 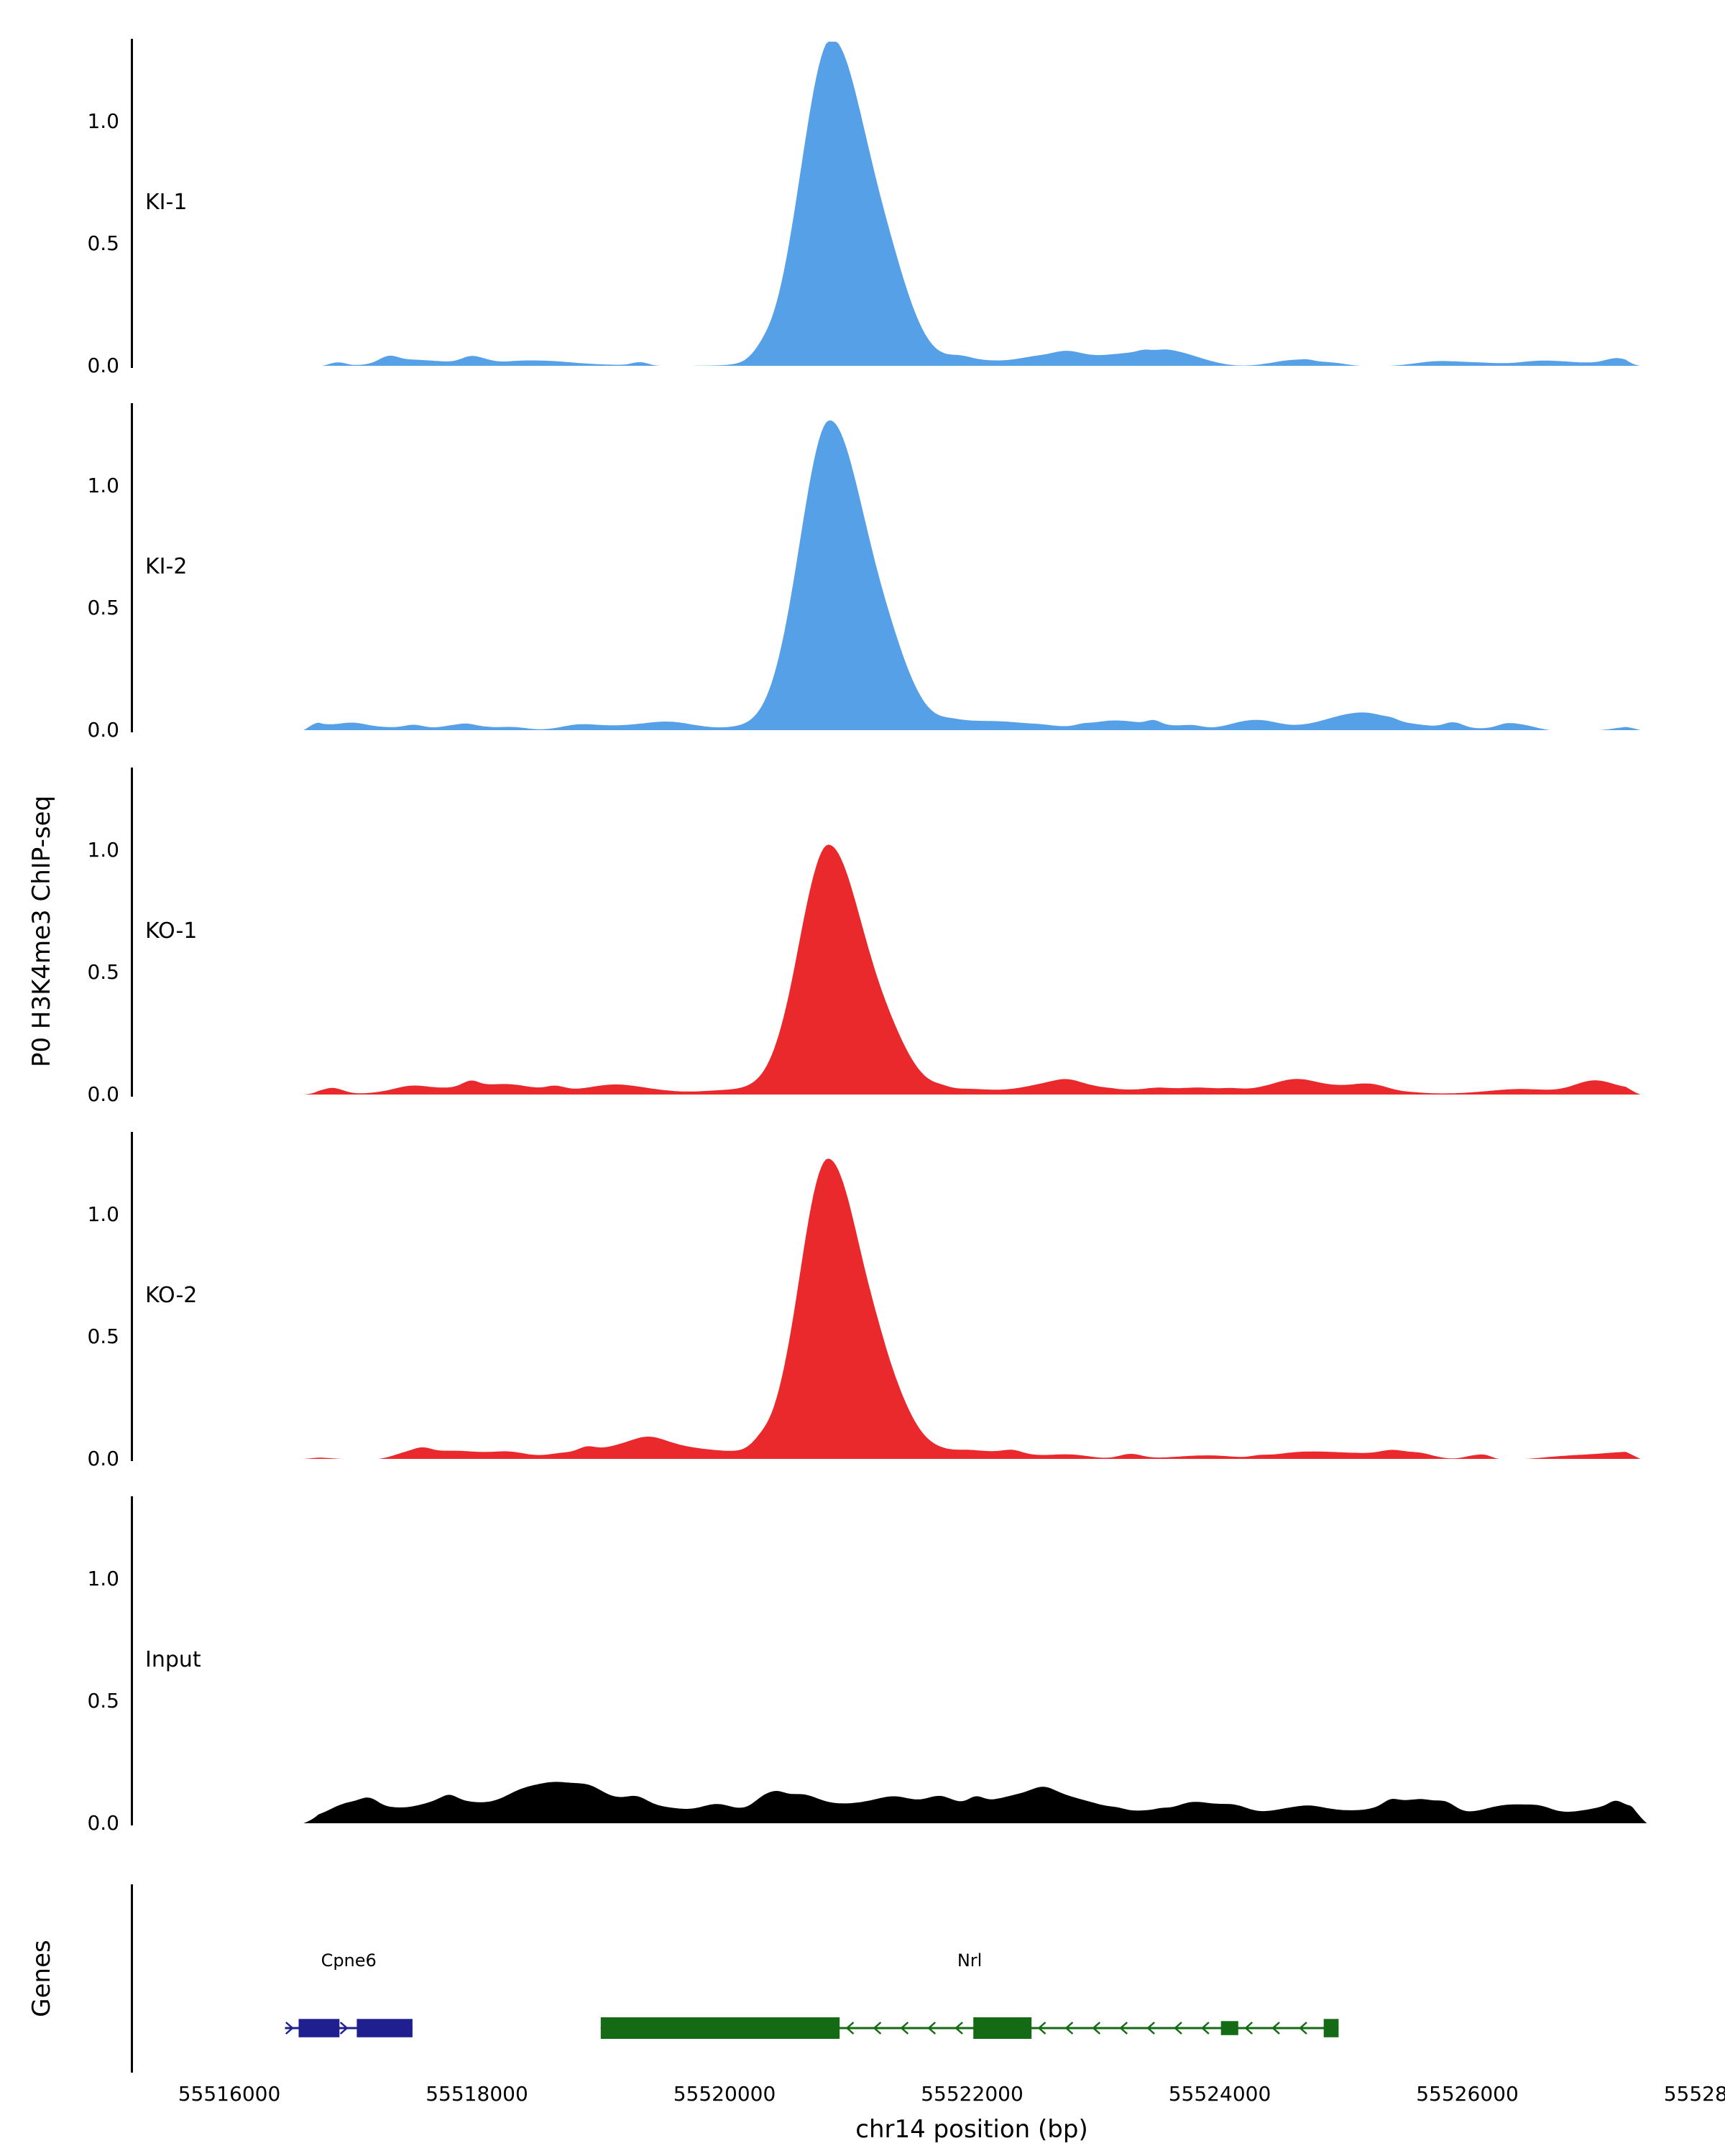 What do you see at coordinates (349, 1960) in the screenshot?
I see `gene-label: Cpne6` at bounding box center [349, 1960].